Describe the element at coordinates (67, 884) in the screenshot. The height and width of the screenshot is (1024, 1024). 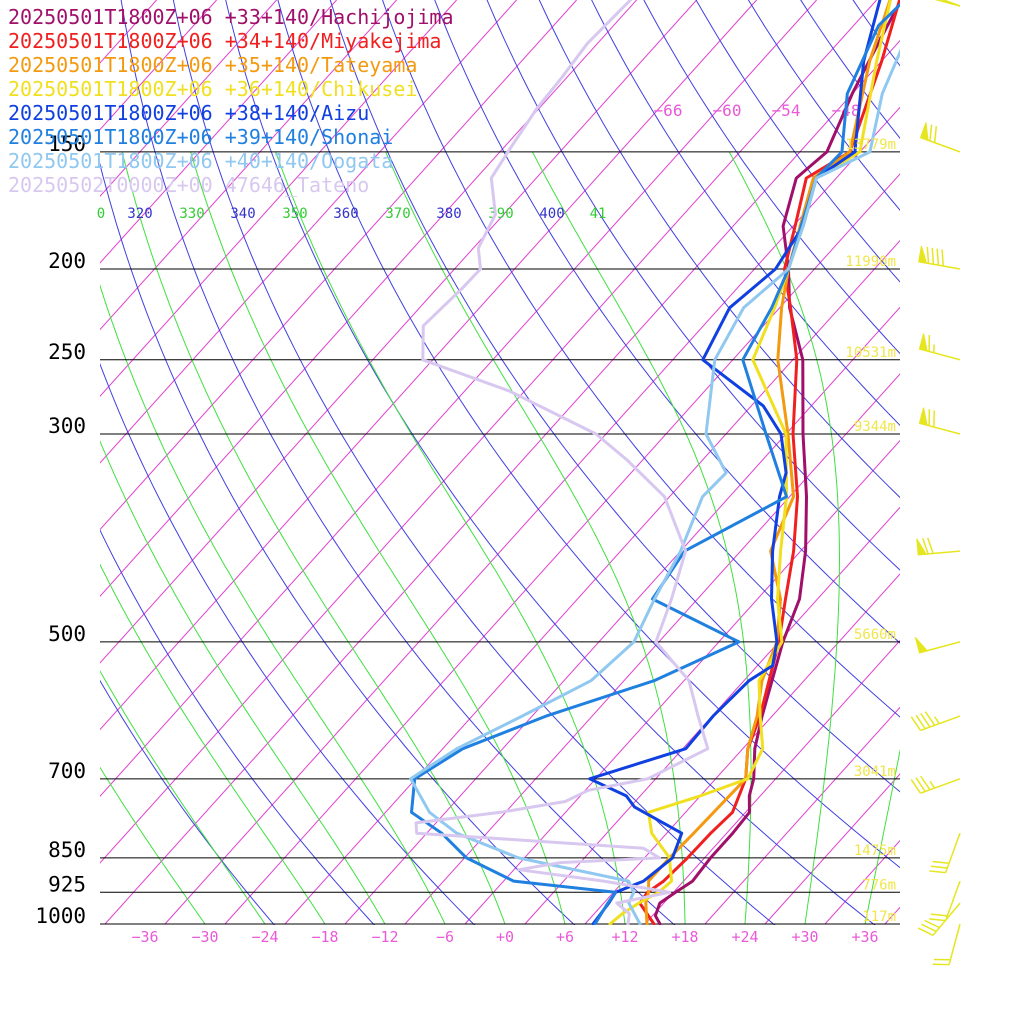
I see `pressure-label: 925` at that location.